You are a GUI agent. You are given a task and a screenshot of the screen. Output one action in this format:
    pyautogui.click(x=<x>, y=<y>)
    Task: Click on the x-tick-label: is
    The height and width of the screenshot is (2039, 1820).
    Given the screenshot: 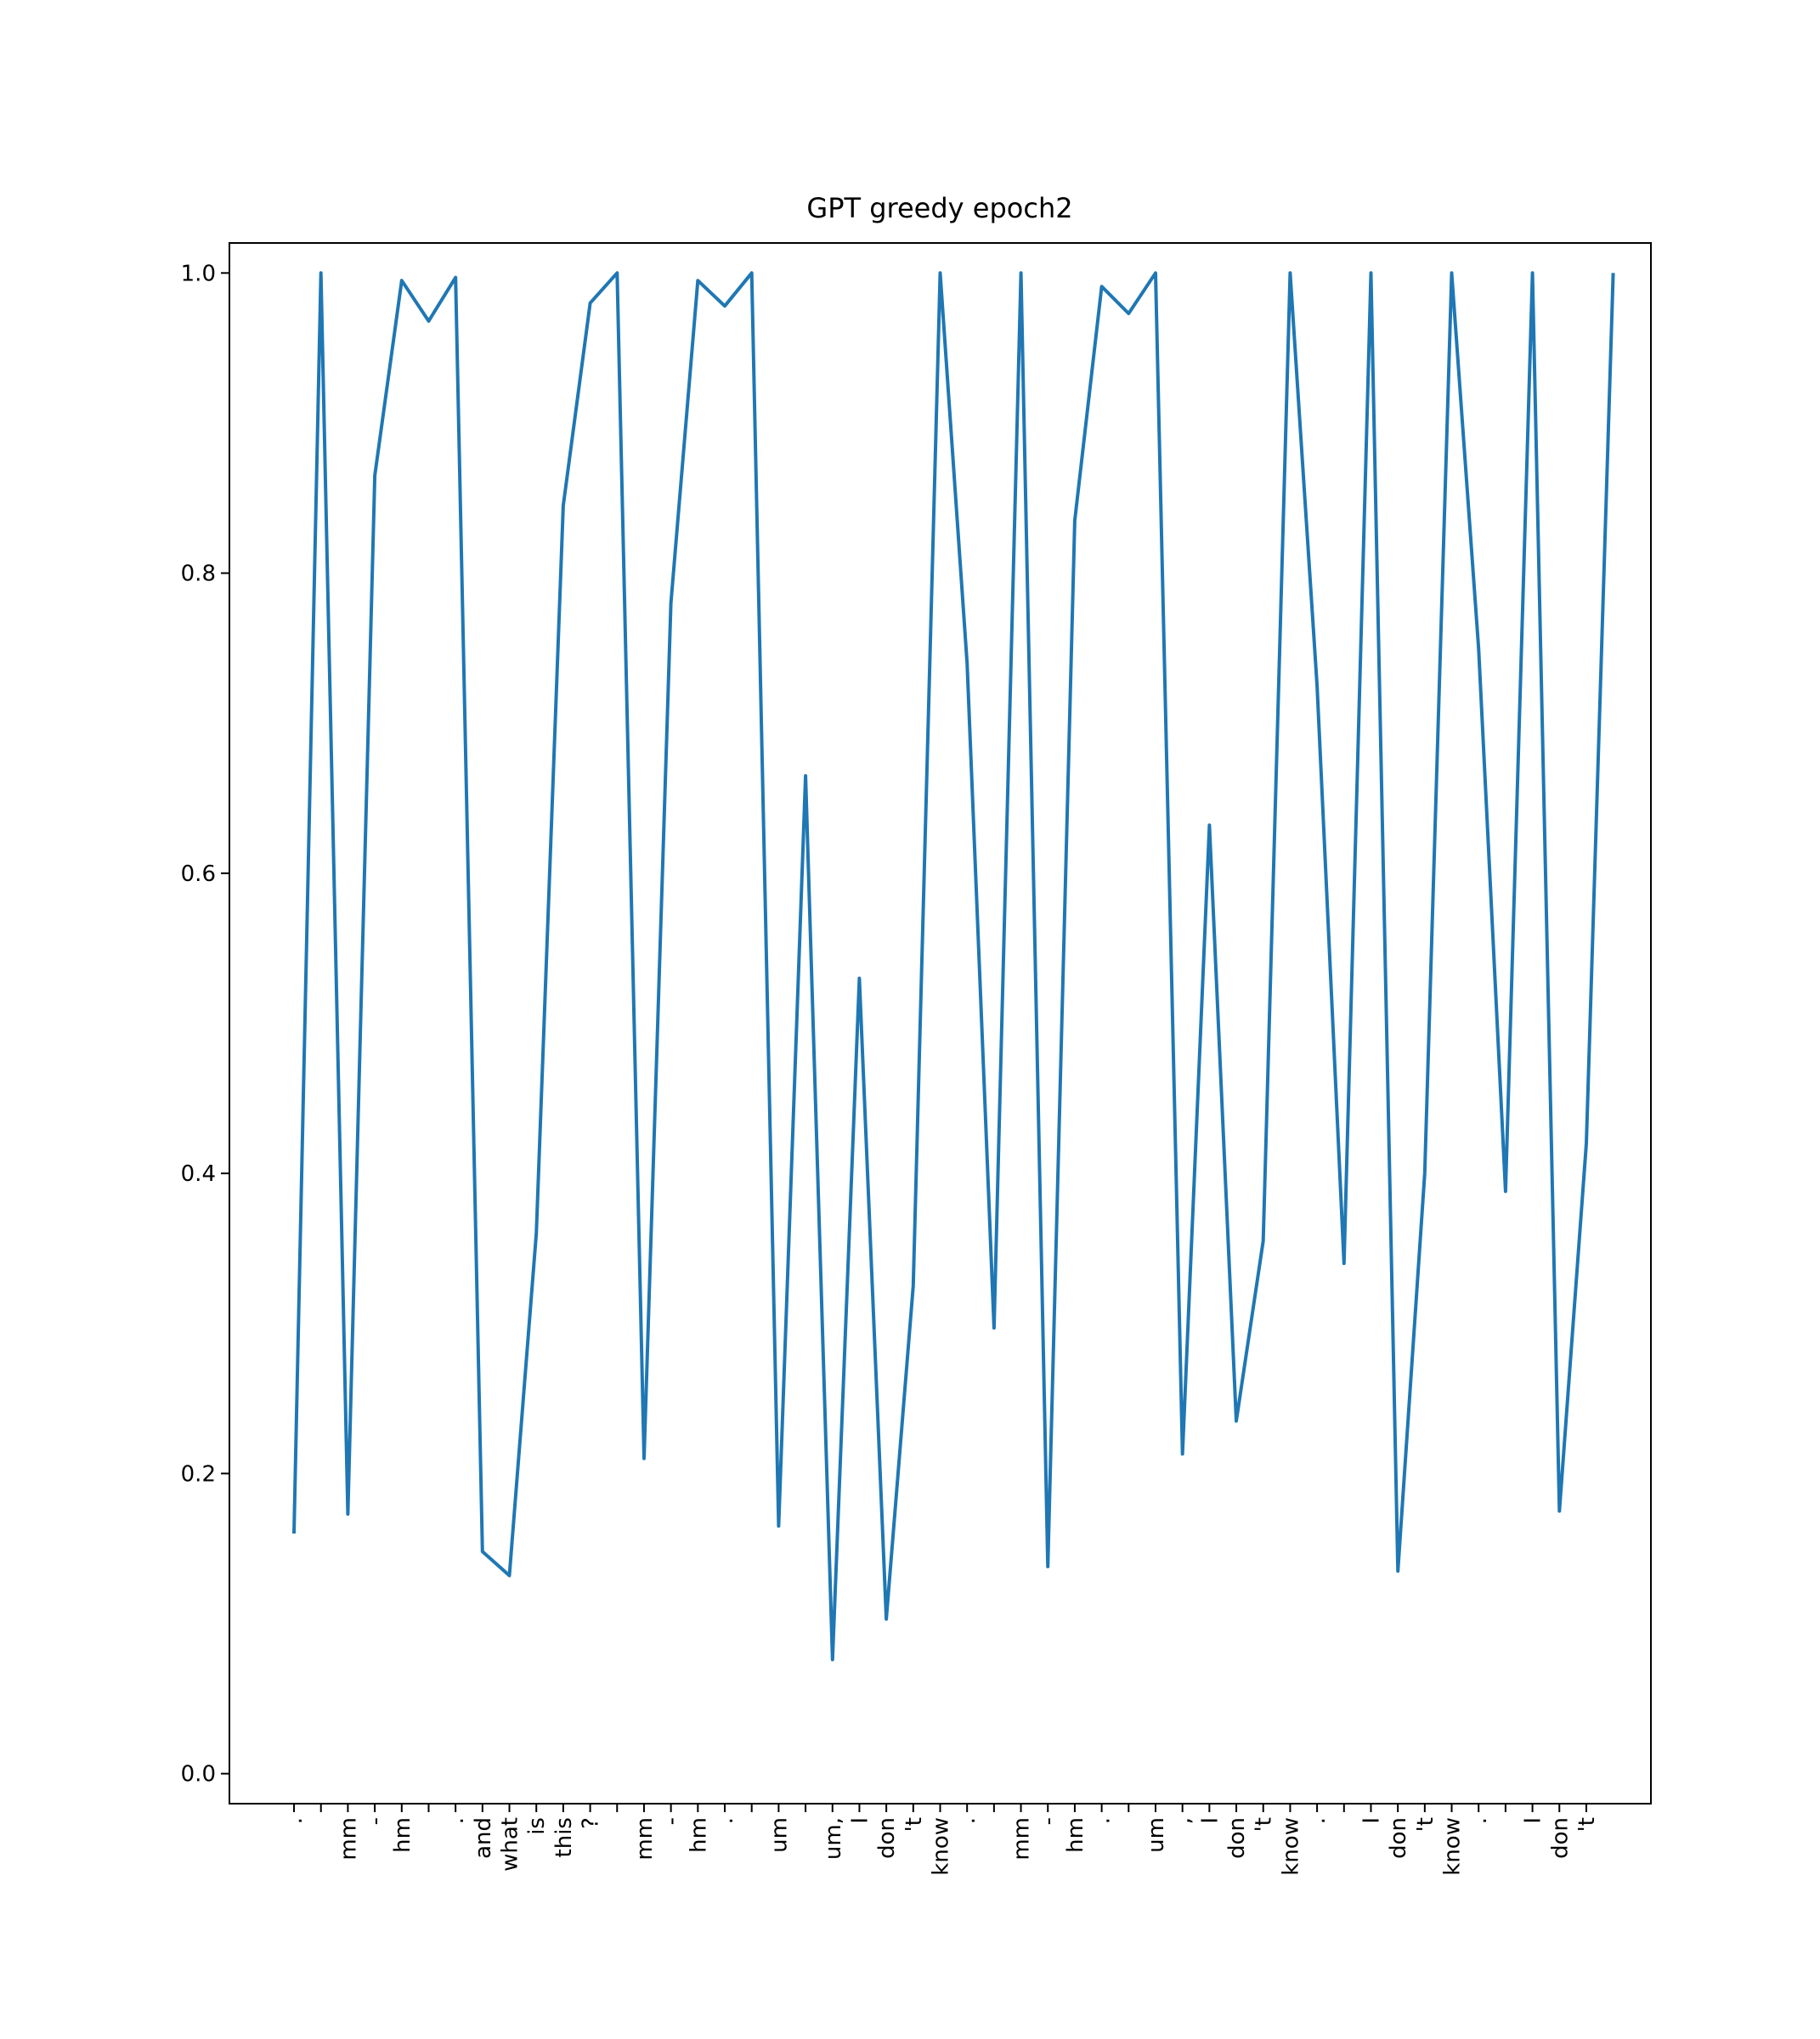 What is the action you would take?
    pyautogui.click(x=537, y=1826)
    